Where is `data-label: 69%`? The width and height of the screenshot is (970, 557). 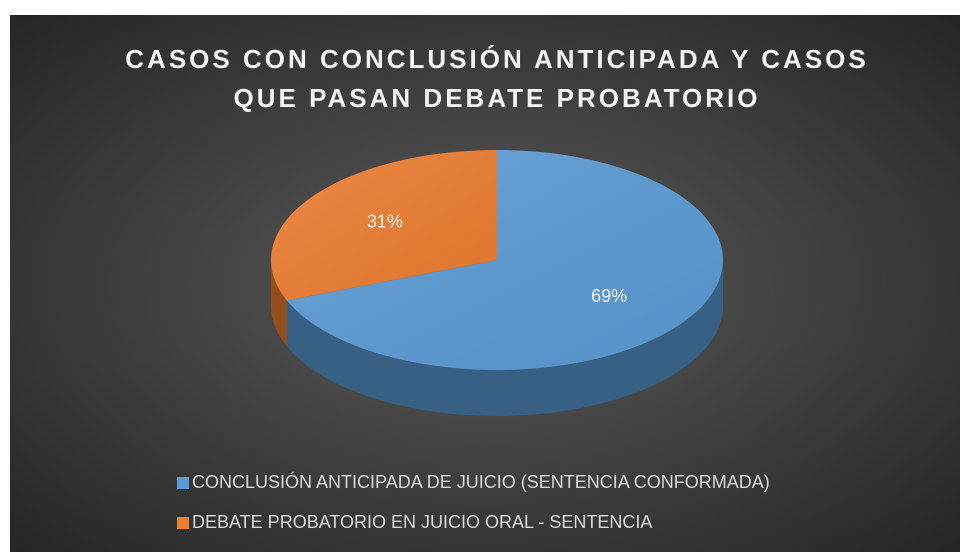 data-label: 69% is located at coordinates (609, 296).